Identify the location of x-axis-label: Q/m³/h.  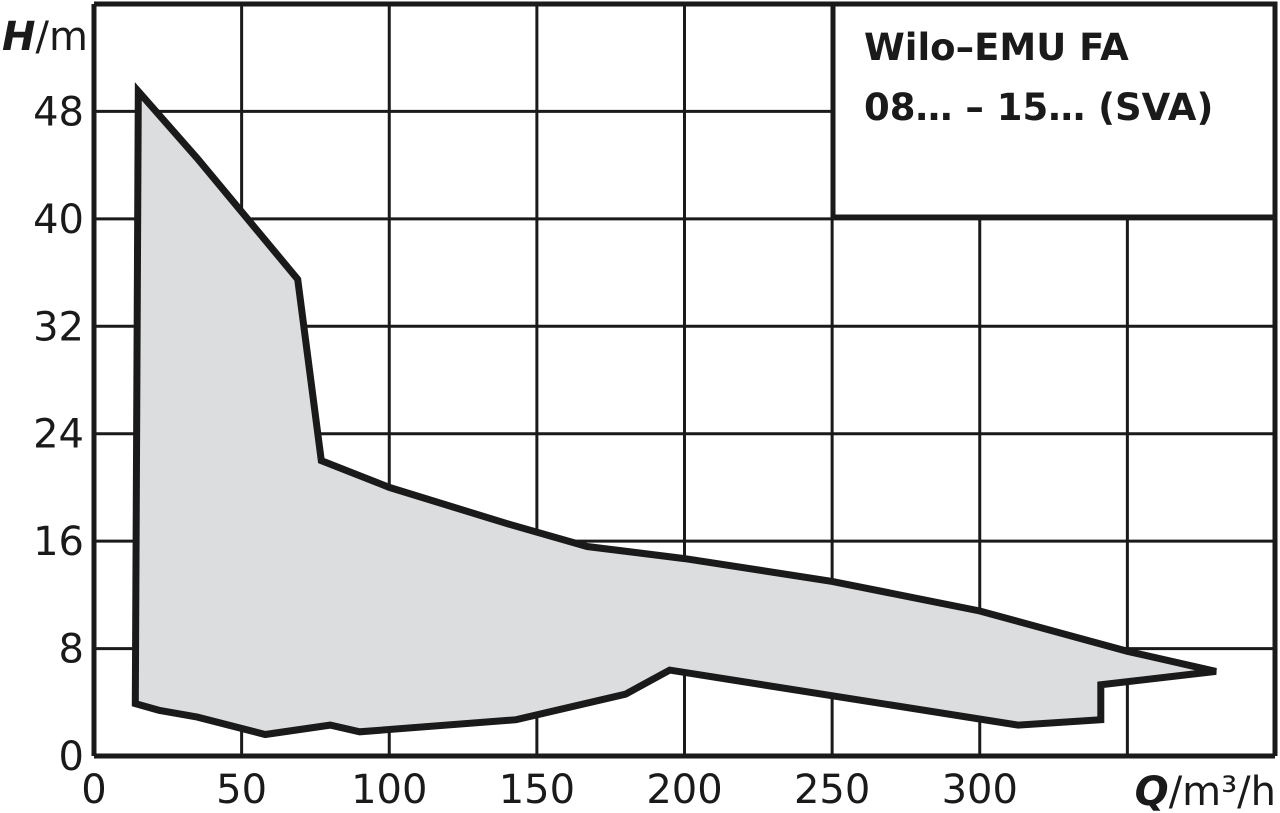
(1205, 791).